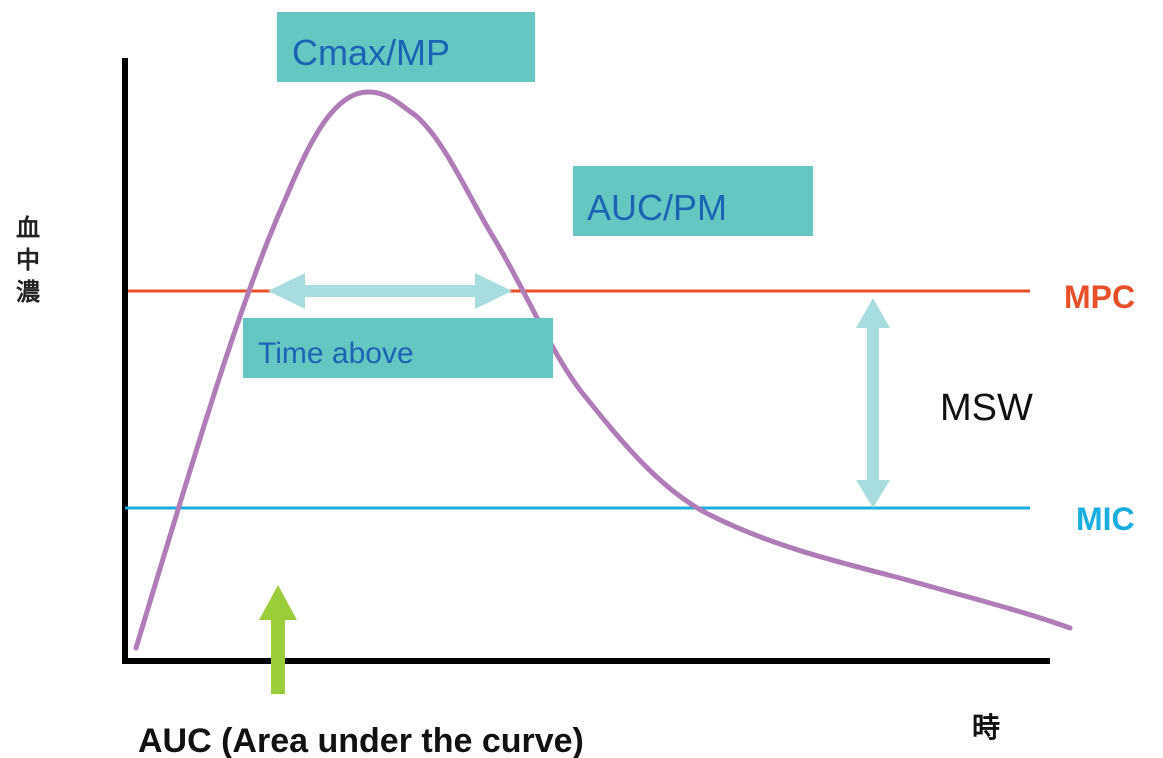 This screenshot has height=758, width=1163. I want to click on mpc-label: MPC, so click(1099, 297).